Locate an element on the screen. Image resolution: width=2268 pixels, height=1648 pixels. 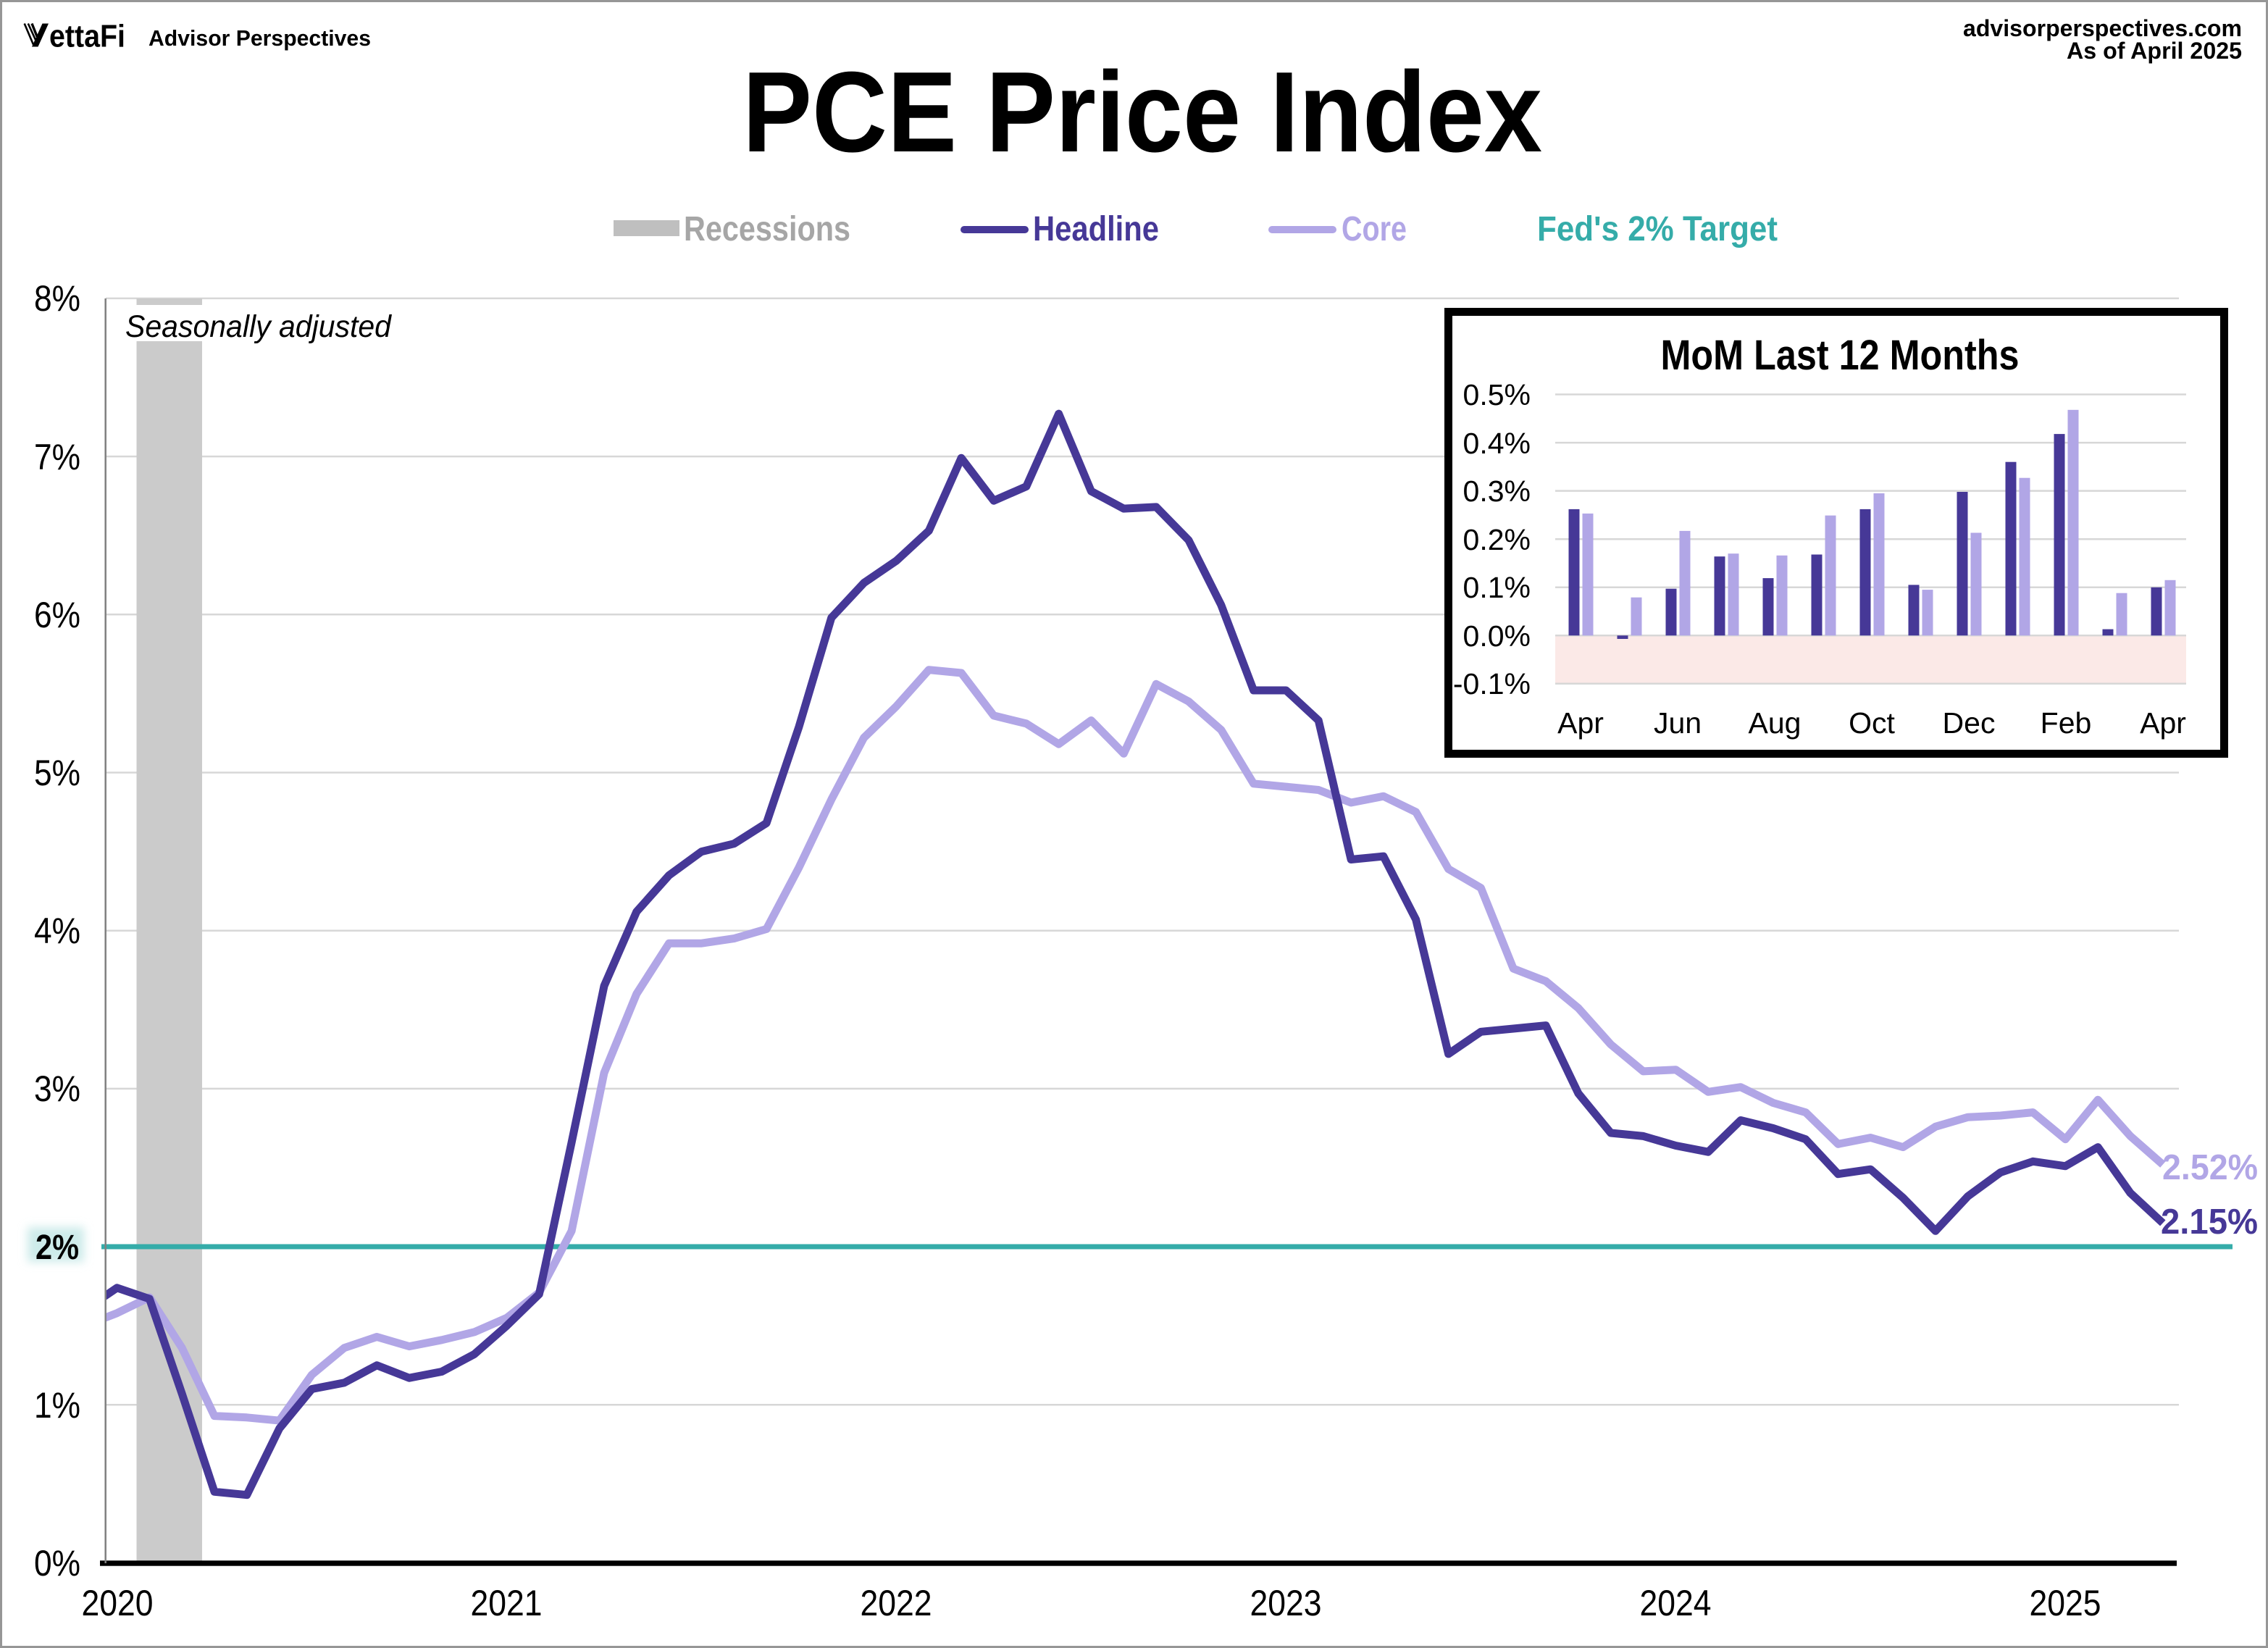
svg-text: -0.1% is located at coordinates (1492, 683).